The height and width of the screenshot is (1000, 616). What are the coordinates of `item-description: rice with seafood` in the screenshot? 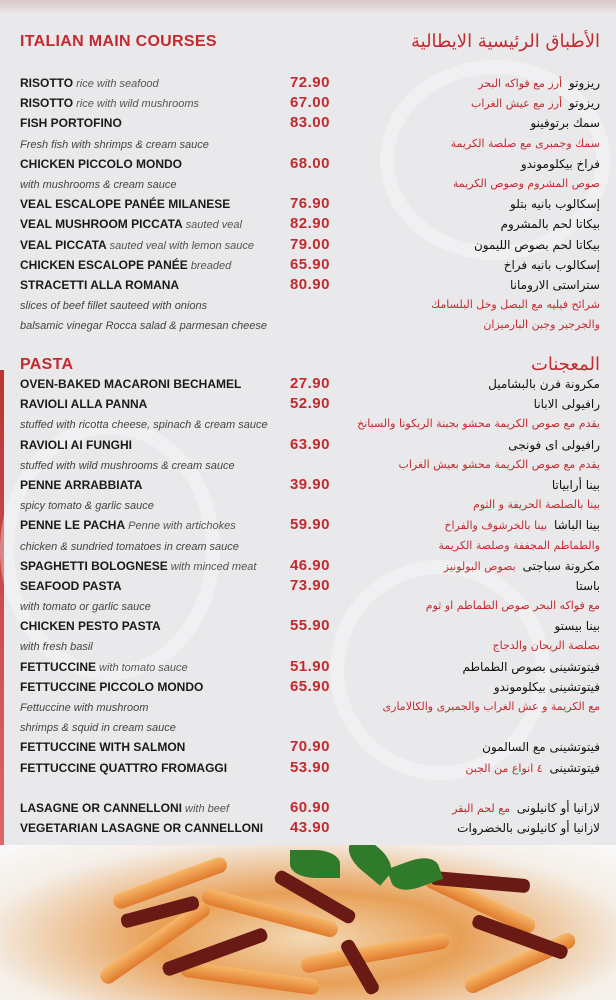 It's located at (117, 84).